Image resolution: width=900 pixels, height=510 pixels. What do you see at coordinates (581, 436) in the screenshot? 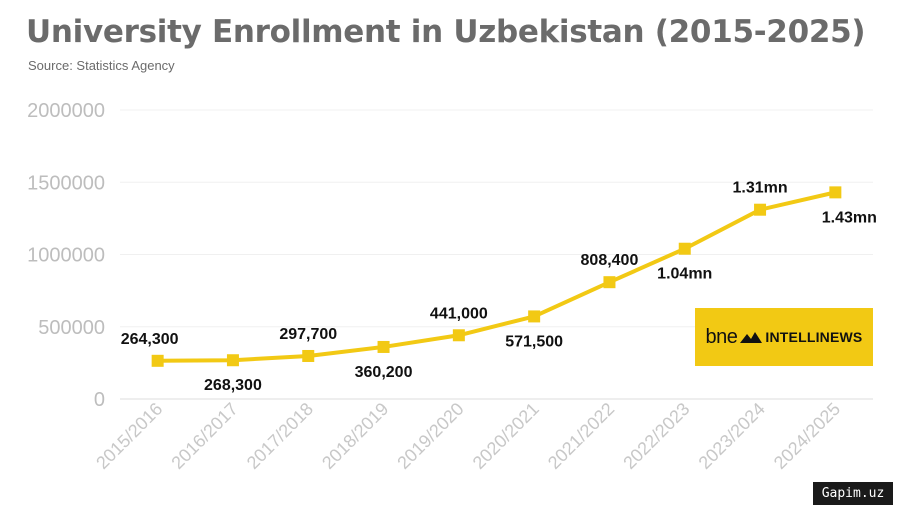
I see `x-tick-label: 2021/2022` at bounding box center [581, 436].